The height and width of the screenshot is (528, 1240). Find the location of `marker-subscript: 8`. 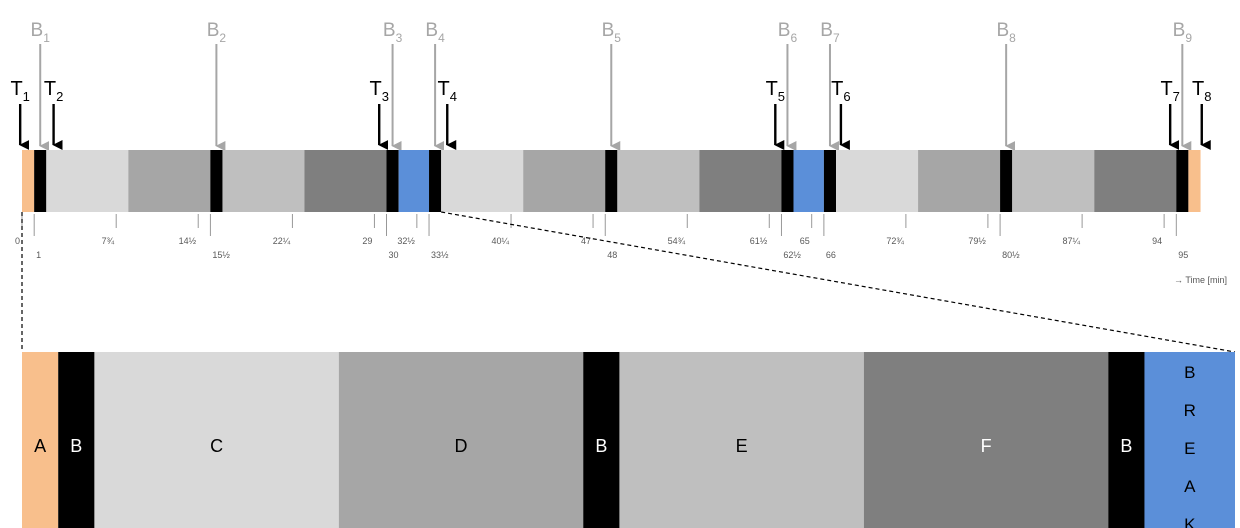

marker-subscript: 8 is located at coordinates (1012, 38).